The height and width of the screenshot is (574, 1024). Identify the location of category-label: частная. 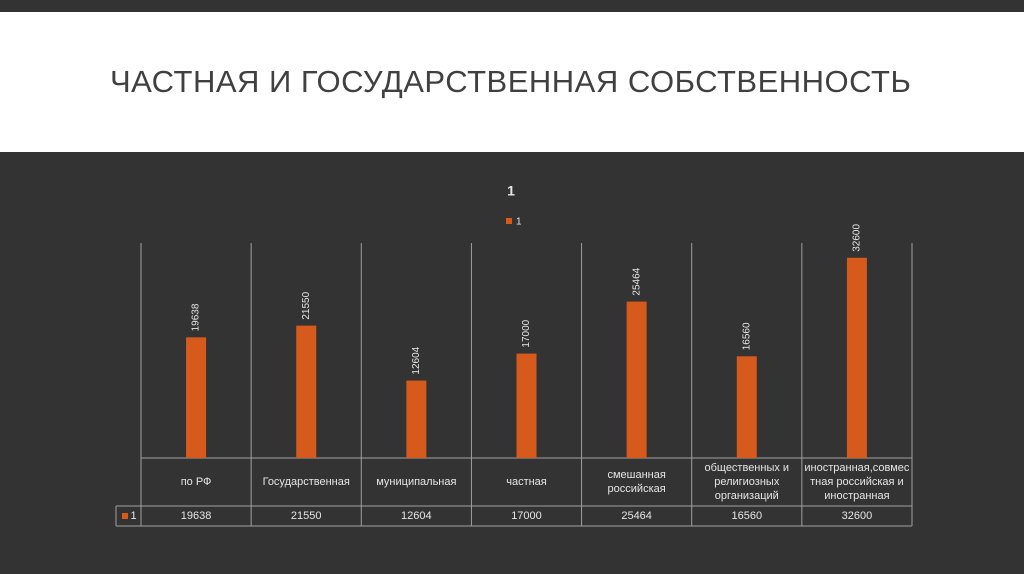
(526, 482).